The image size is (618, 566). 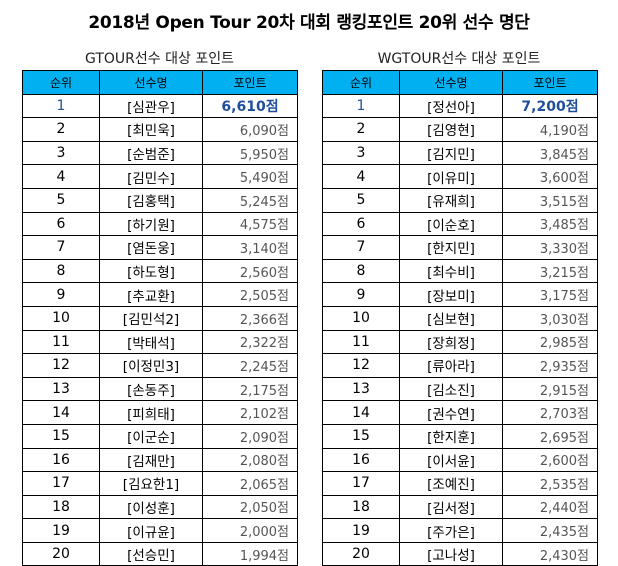 I want to click on points-cell: 5,950점, so click(x=250, y=153).